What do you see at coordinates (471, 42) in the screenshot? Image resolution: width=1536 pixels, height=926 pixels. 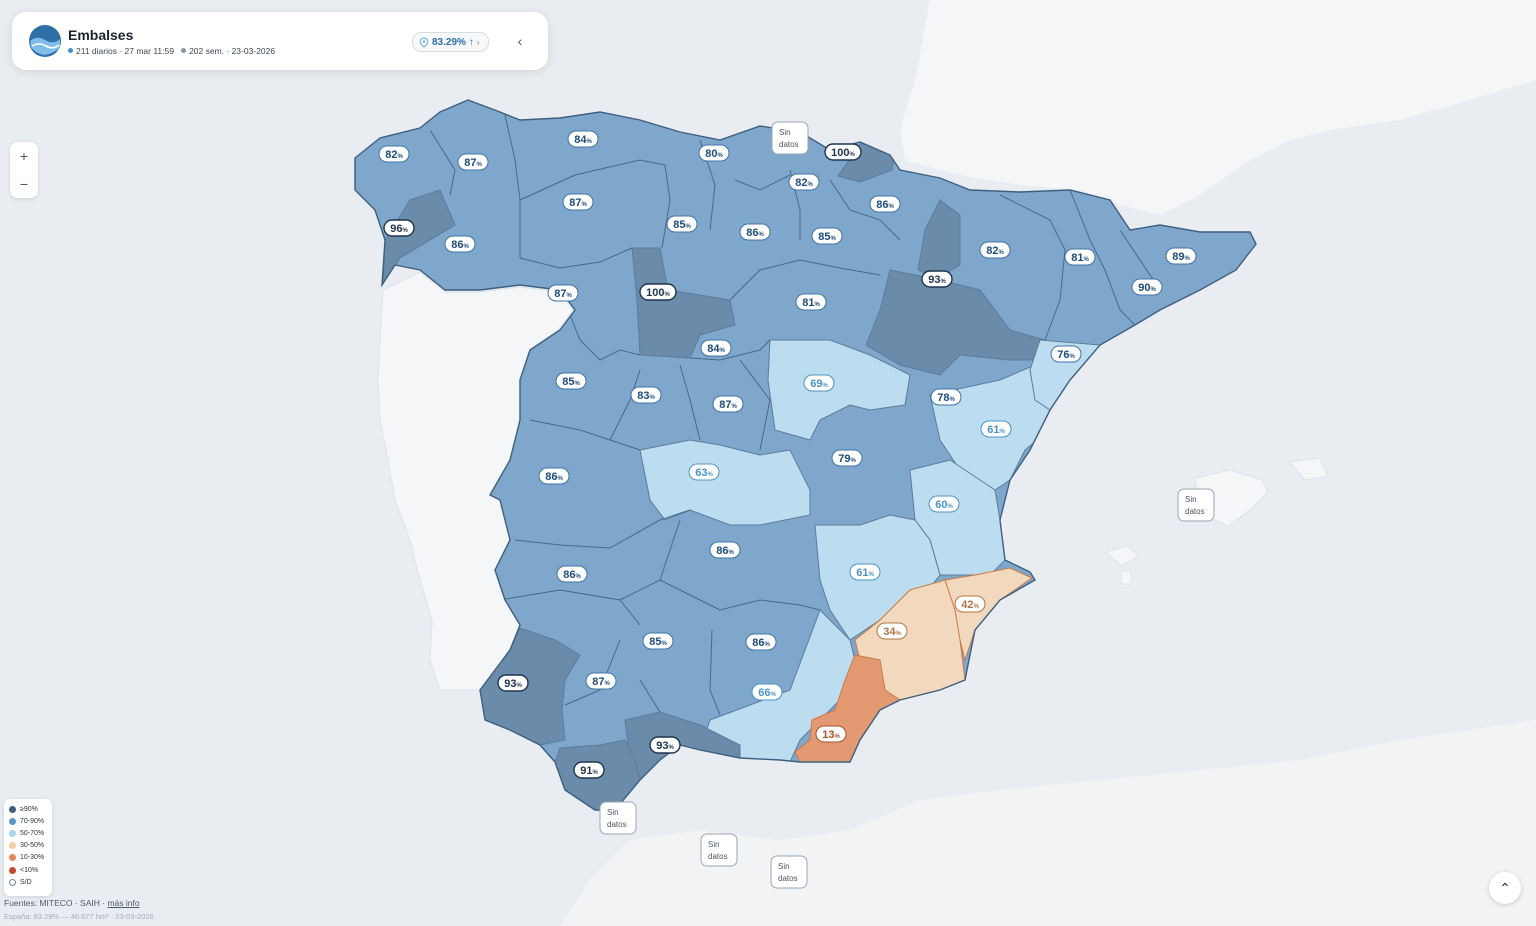 I see `trend-up-icon: ↑` at bounding box center [471, 42].